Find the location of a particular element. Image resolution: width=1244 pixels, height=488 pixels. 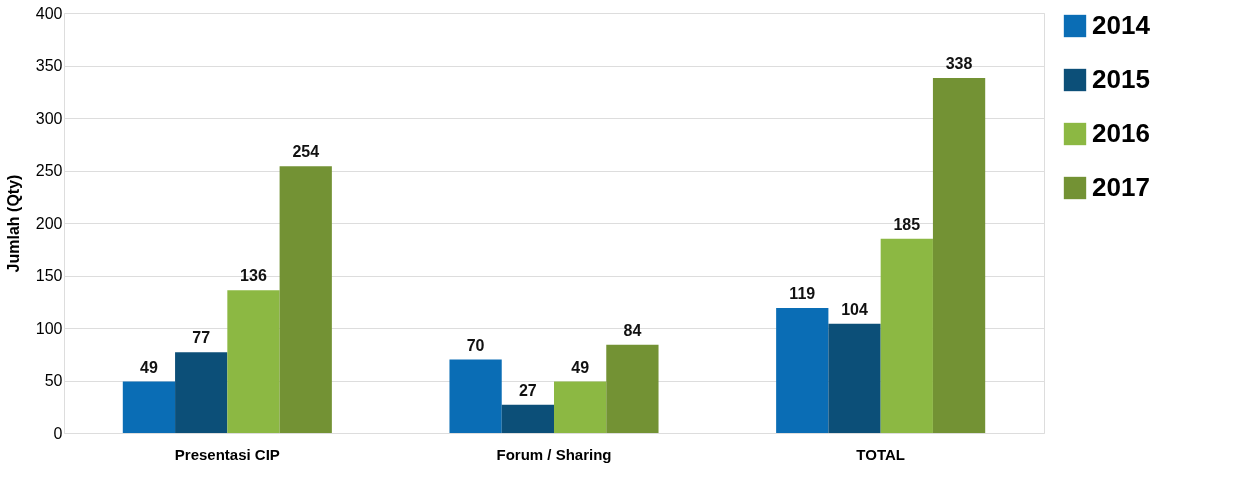

data-label: 136 is located at coordinates (253, 276).